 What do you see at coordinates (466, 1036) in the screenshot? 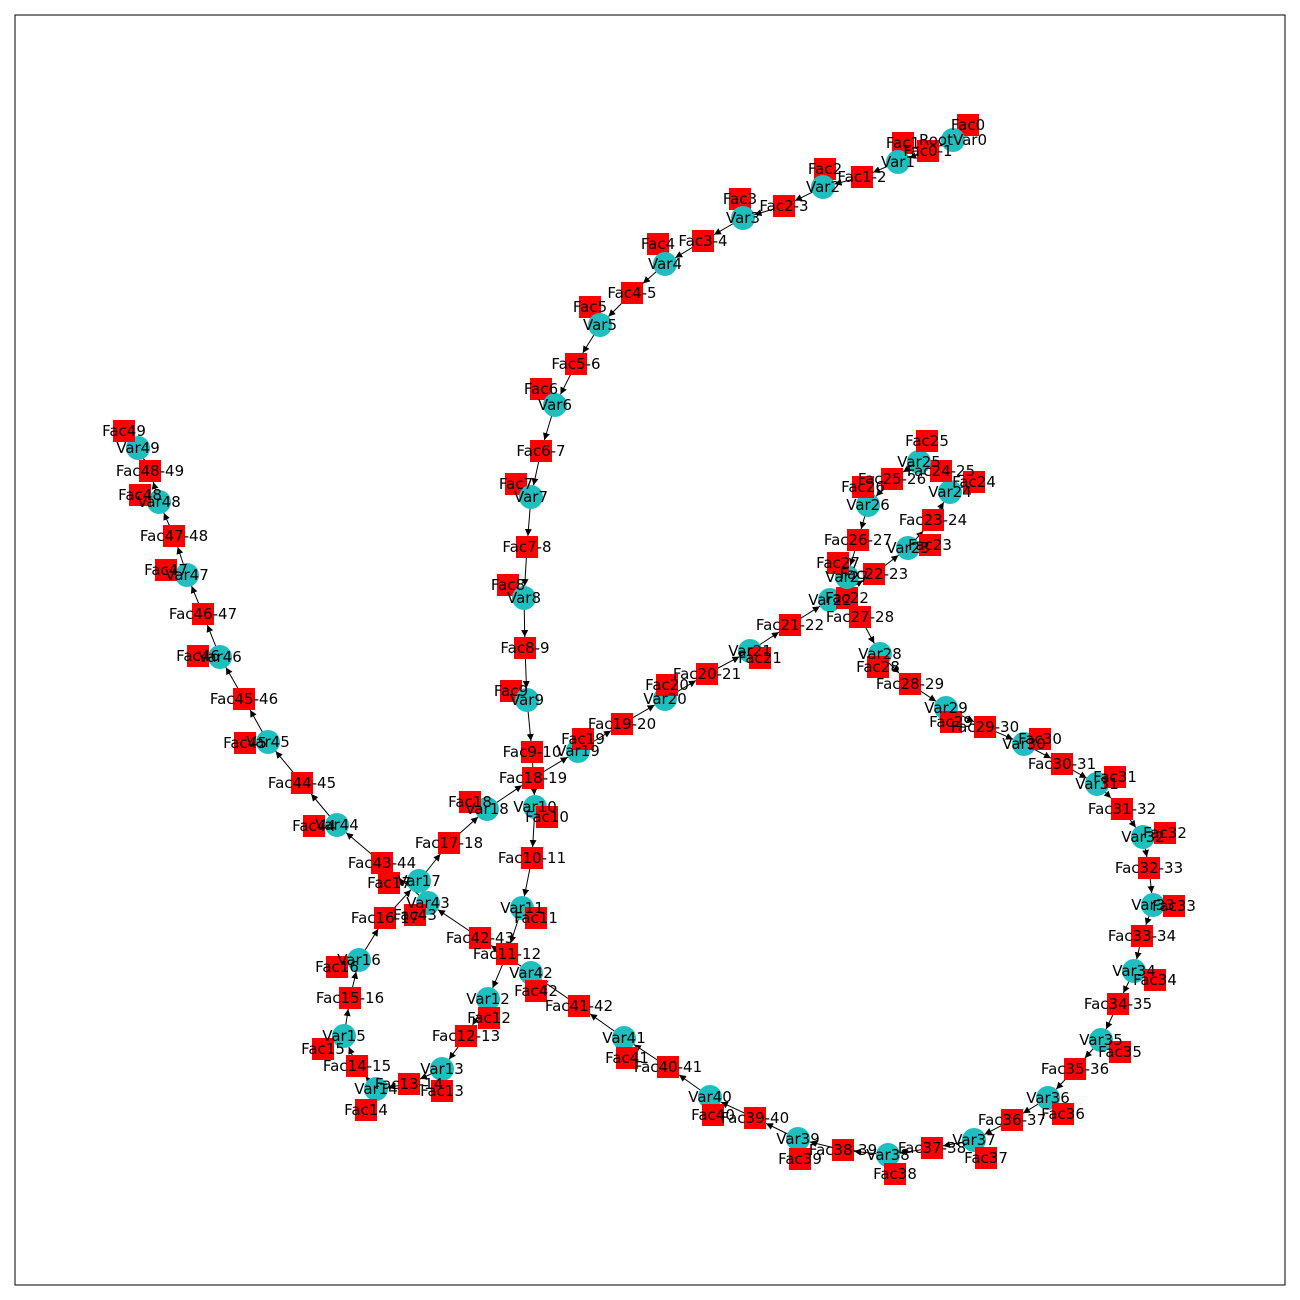
I see `node-label-fac12-13: Fac12-13` at bounding box center [466, 1036].